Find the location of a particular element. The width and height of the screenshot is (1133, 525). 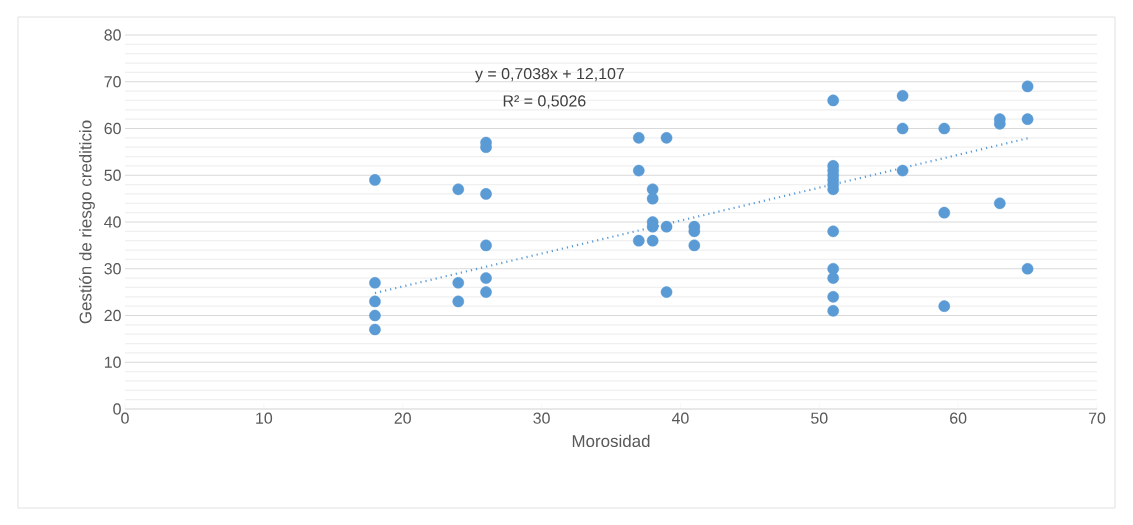

x-tick-label: 0 is located at coordinates (125, 418).